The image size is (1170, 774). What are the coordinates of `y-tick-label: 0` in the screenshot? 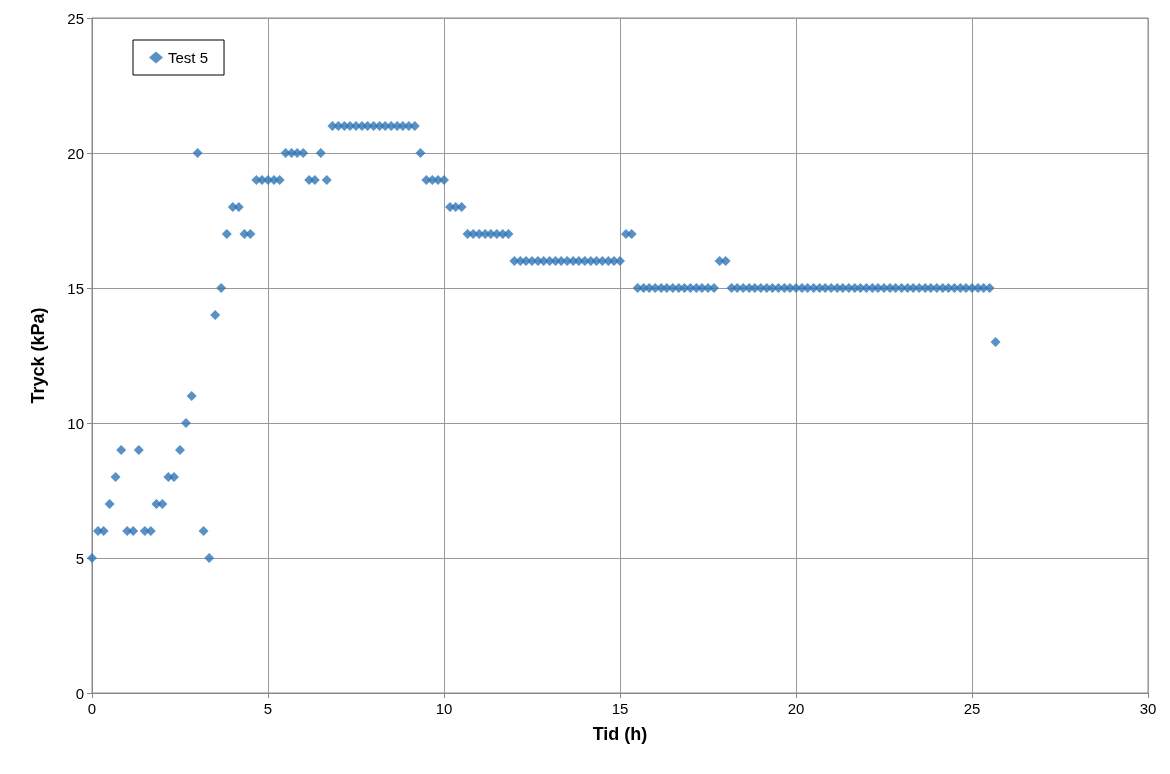 It's located at (79, 693).